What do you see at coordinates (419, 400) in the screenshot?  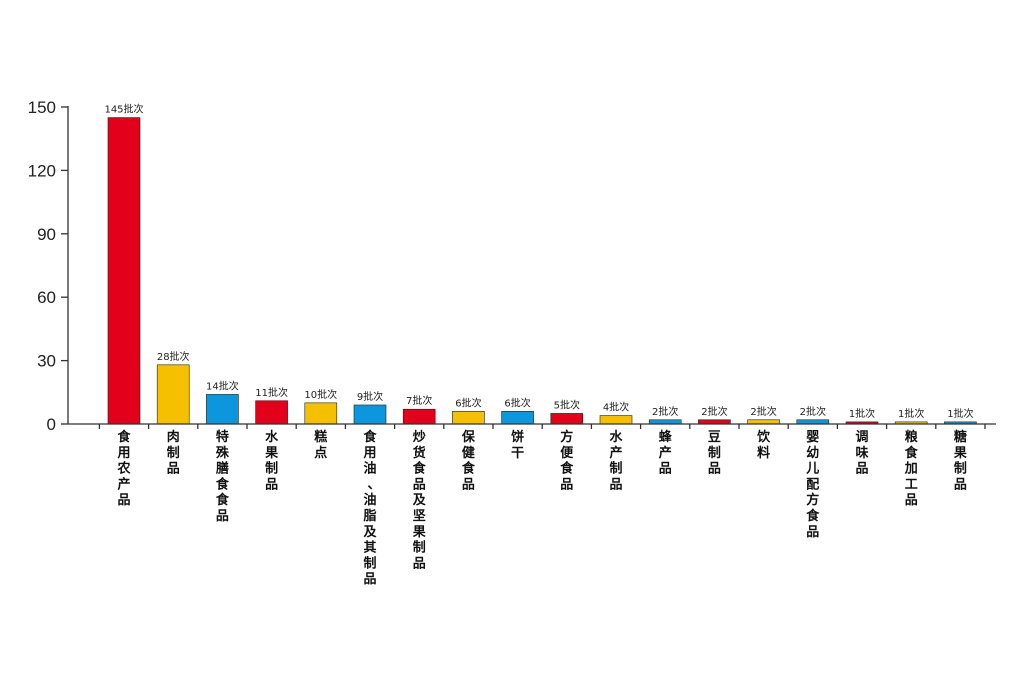 I see `data-label: 7批次` at bounding box center [419, 400].